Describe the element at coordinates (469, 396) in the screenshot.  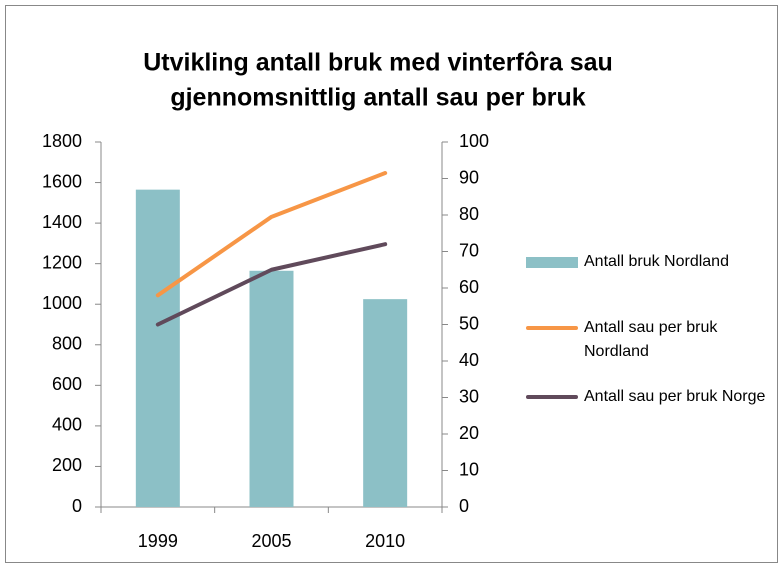
I see `y2-tick-label: 30` at that location.